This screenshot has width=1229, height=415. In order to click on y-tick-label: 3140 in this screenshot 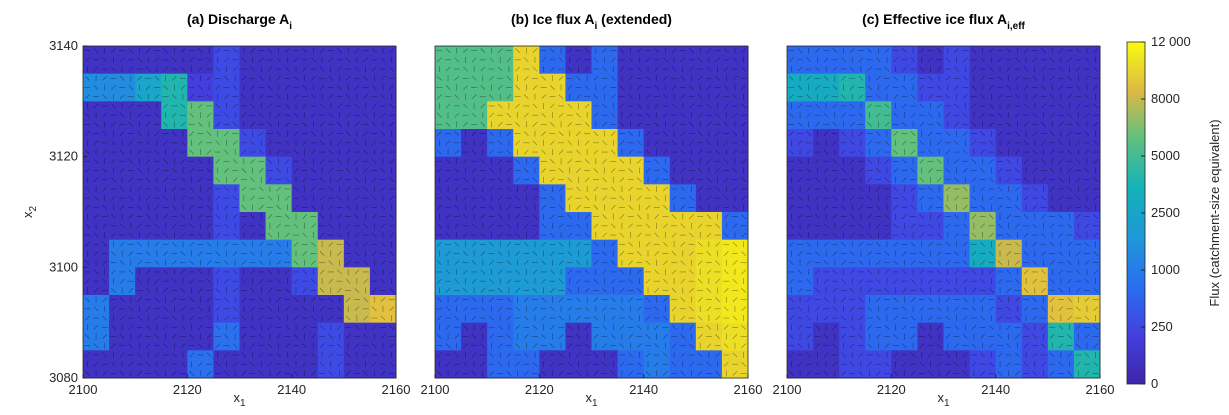, I will do `click(63, 45)`.